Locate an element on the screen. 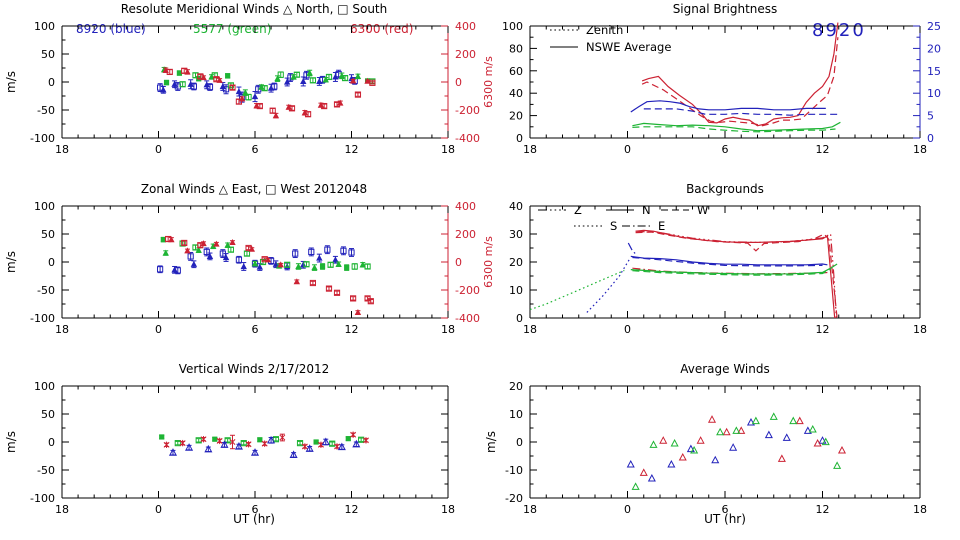  axis-text: 6300 m/s is located at coordinates (488, 82).